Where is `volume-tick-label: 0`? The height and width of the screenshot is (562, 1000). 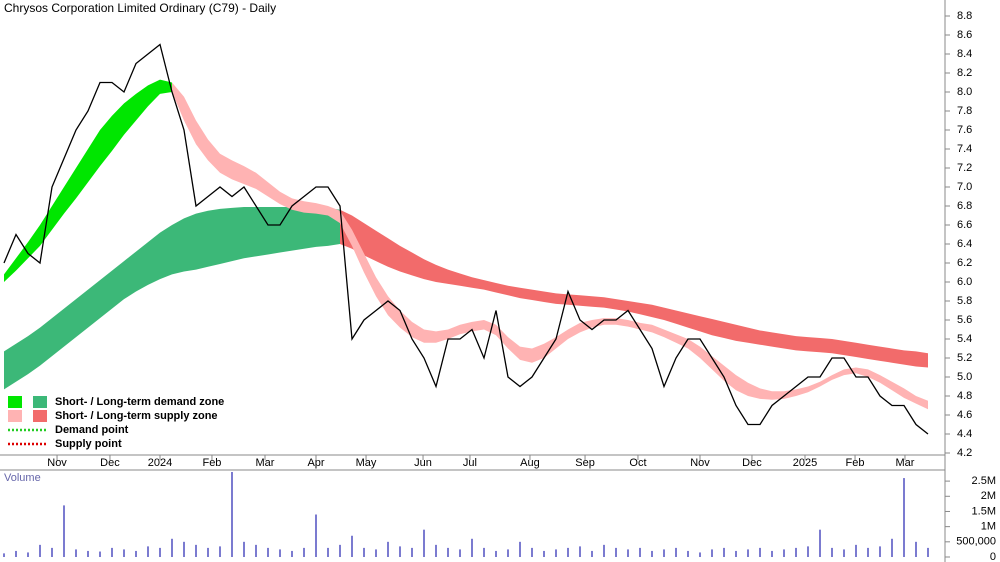 volume-tick-label: 0 is located at coordinates (993, 556).